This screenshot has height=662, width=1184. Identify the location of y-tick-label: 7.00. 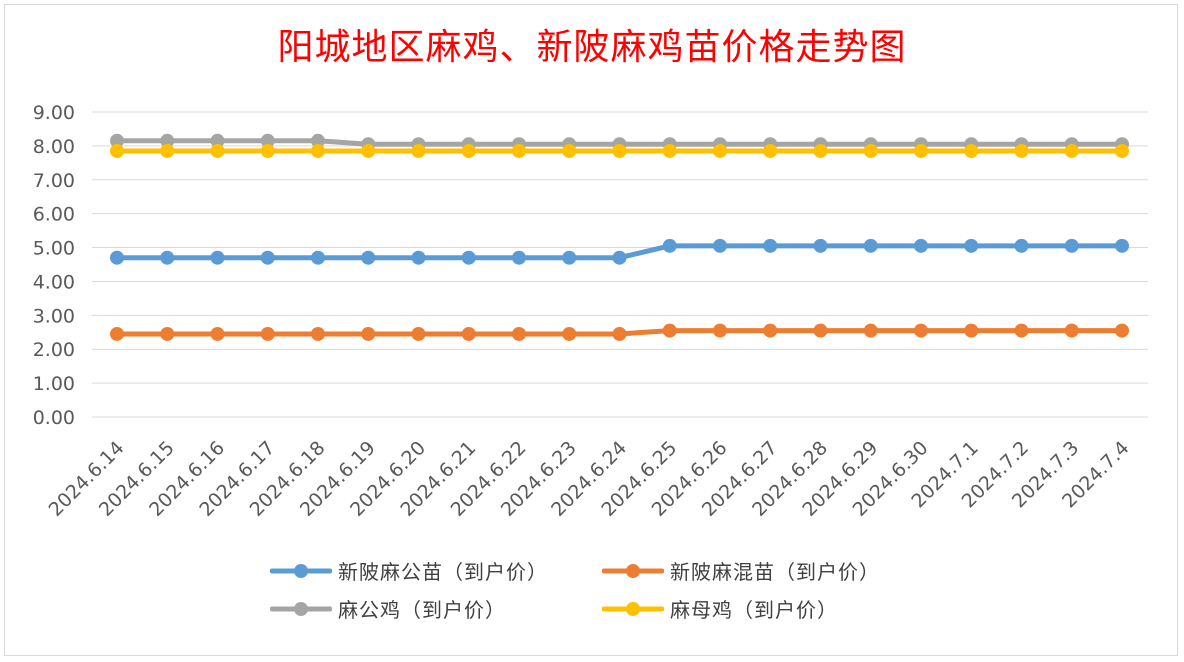
(54, 181).